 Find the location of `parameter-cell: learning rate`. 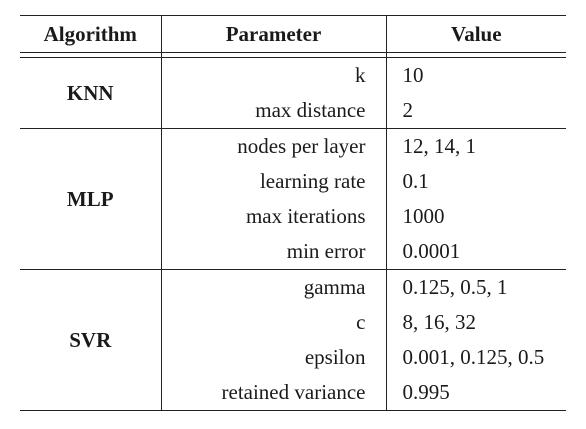

parameter-cell: learning rate is located at coordinates (274, 181).